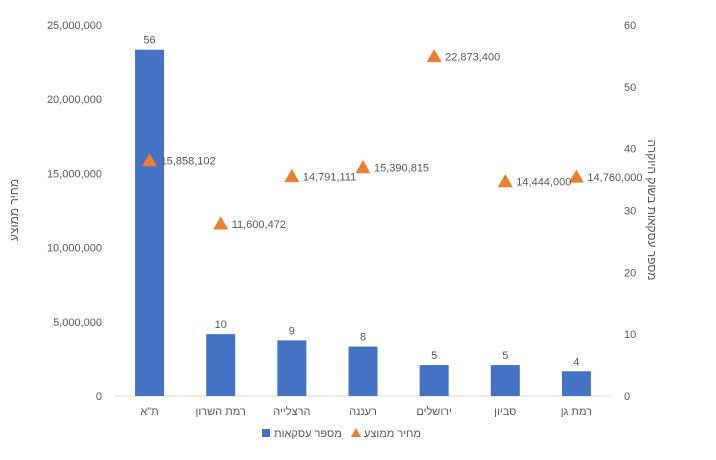  I want to click on left-axis-title: מחיר ממוצע, so click(14, 210).